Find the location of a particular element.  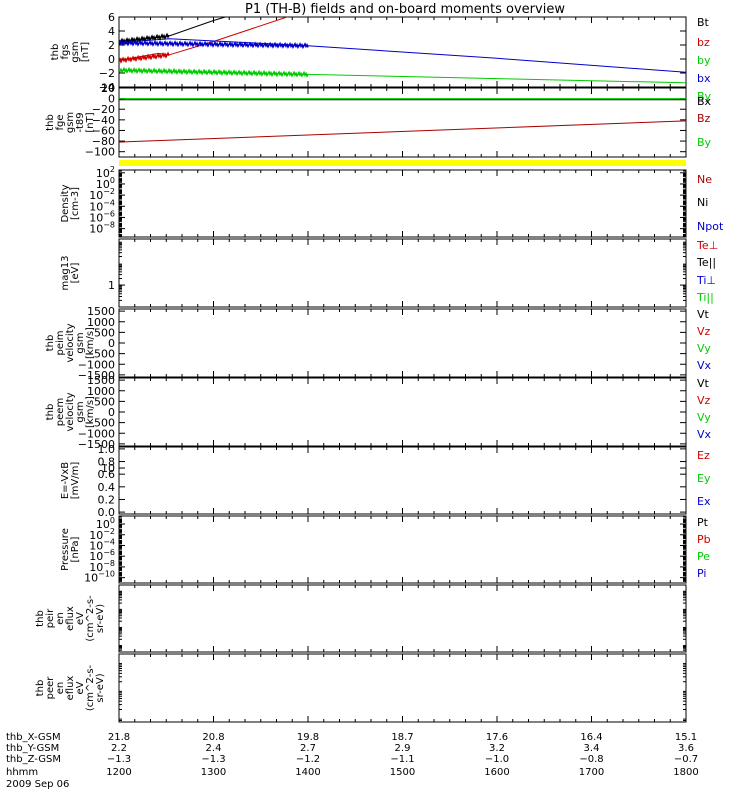

y-tick-label: 10−8 is located at coordinates (102, 228).